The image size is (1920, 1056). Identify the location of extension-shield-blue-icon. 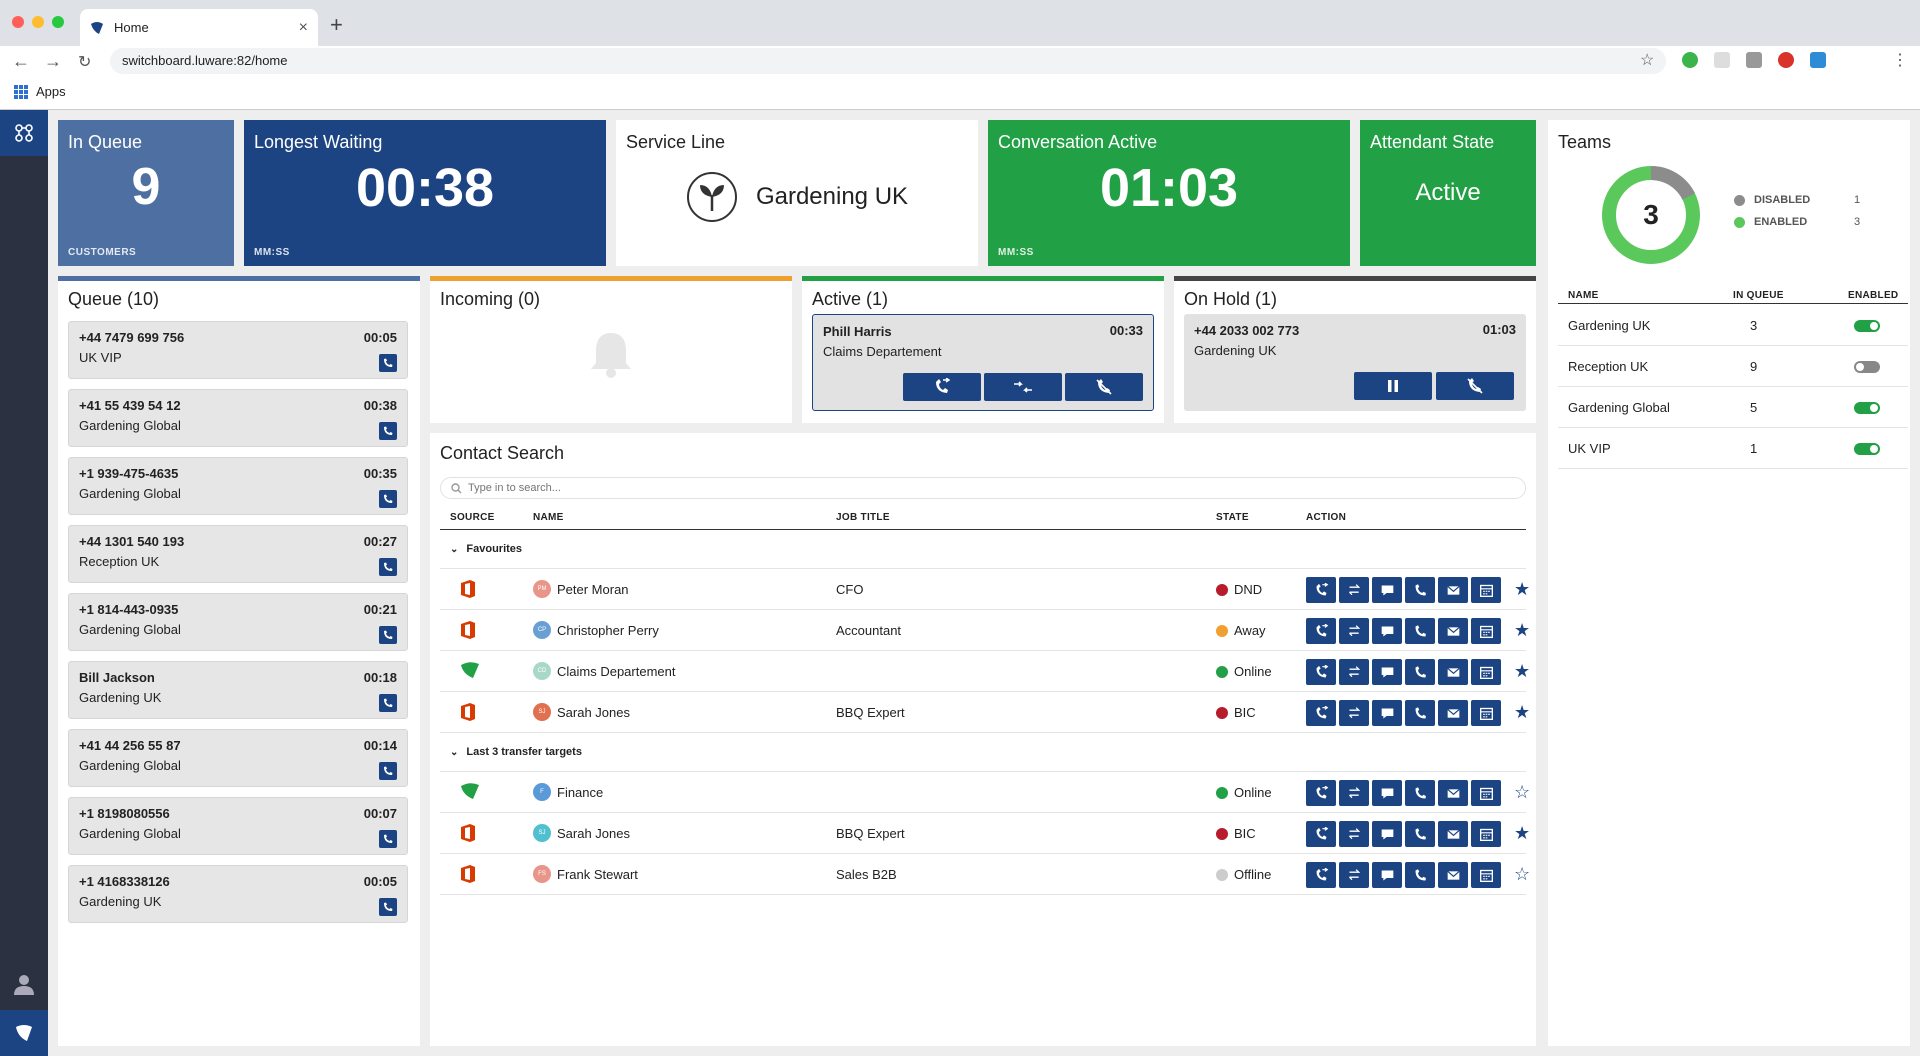
(1818, 60).